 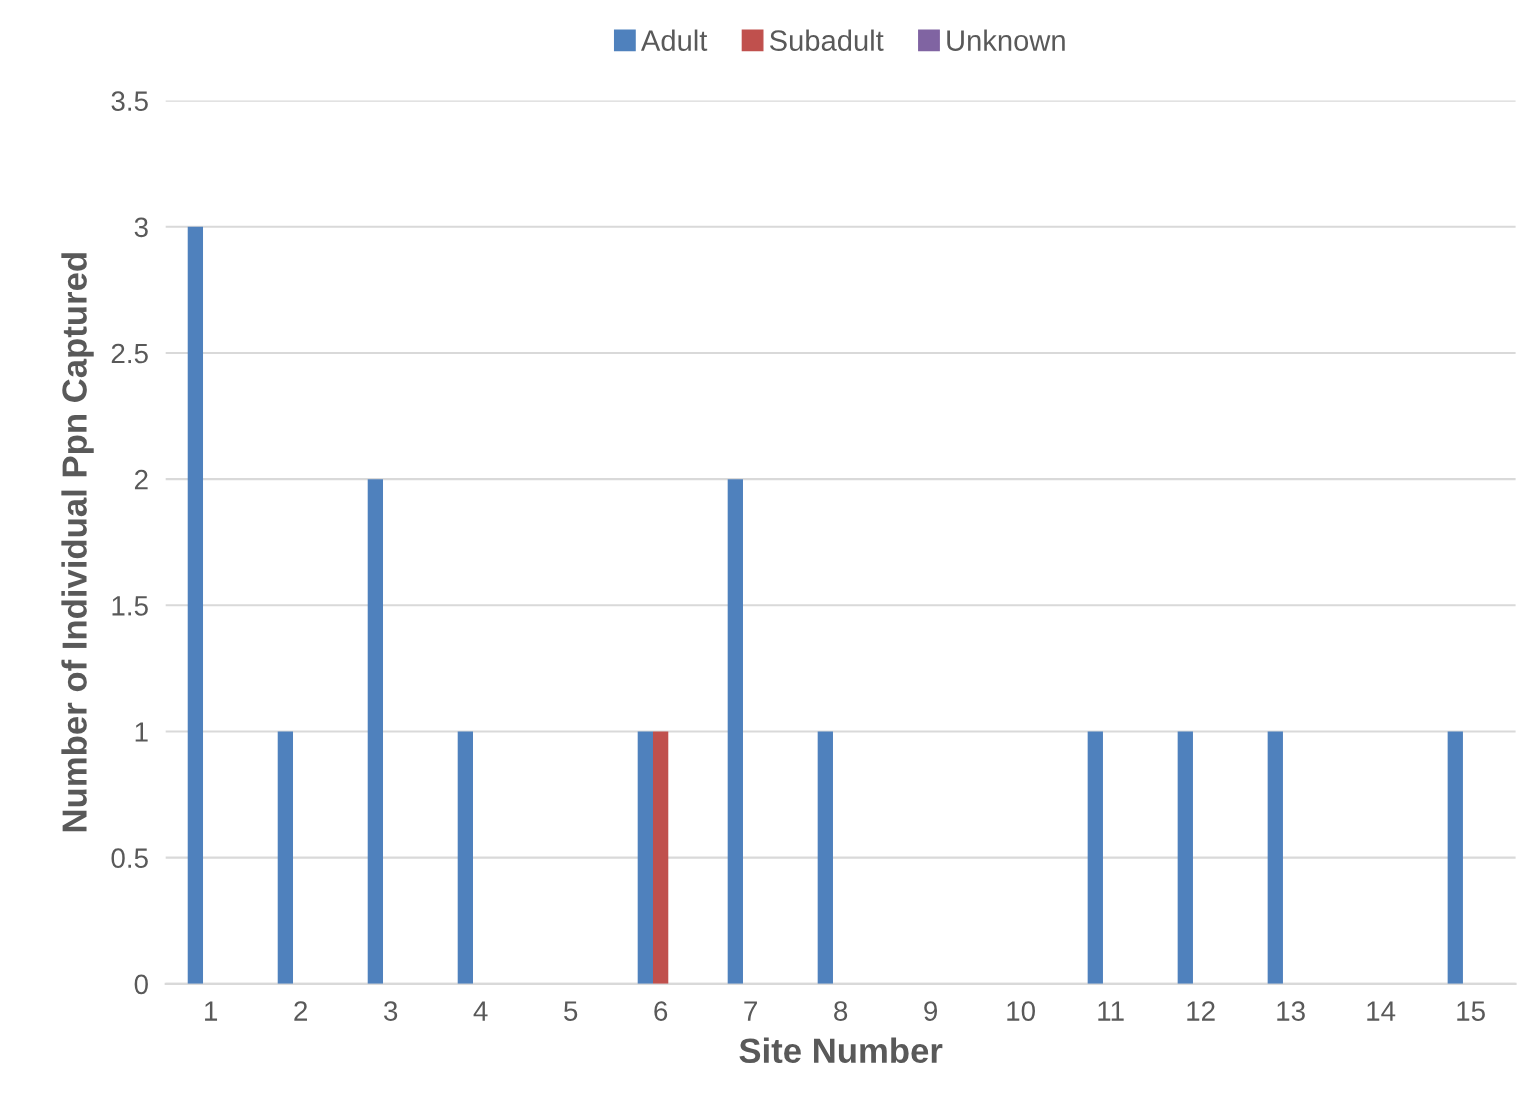 I want to click on legend-label: Unknown, so click(x=1006, y=40).